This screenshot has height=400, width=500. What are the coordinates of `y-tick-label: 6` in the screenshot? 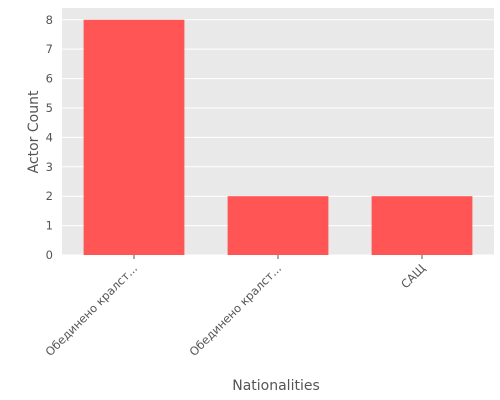 It's located at (49, 79).